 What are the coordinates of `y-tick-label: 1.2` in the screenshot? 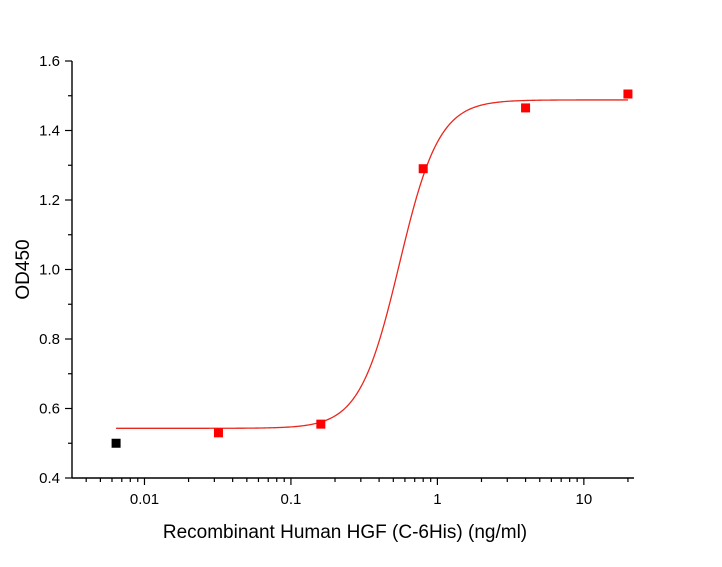 It's located at (49, 200).